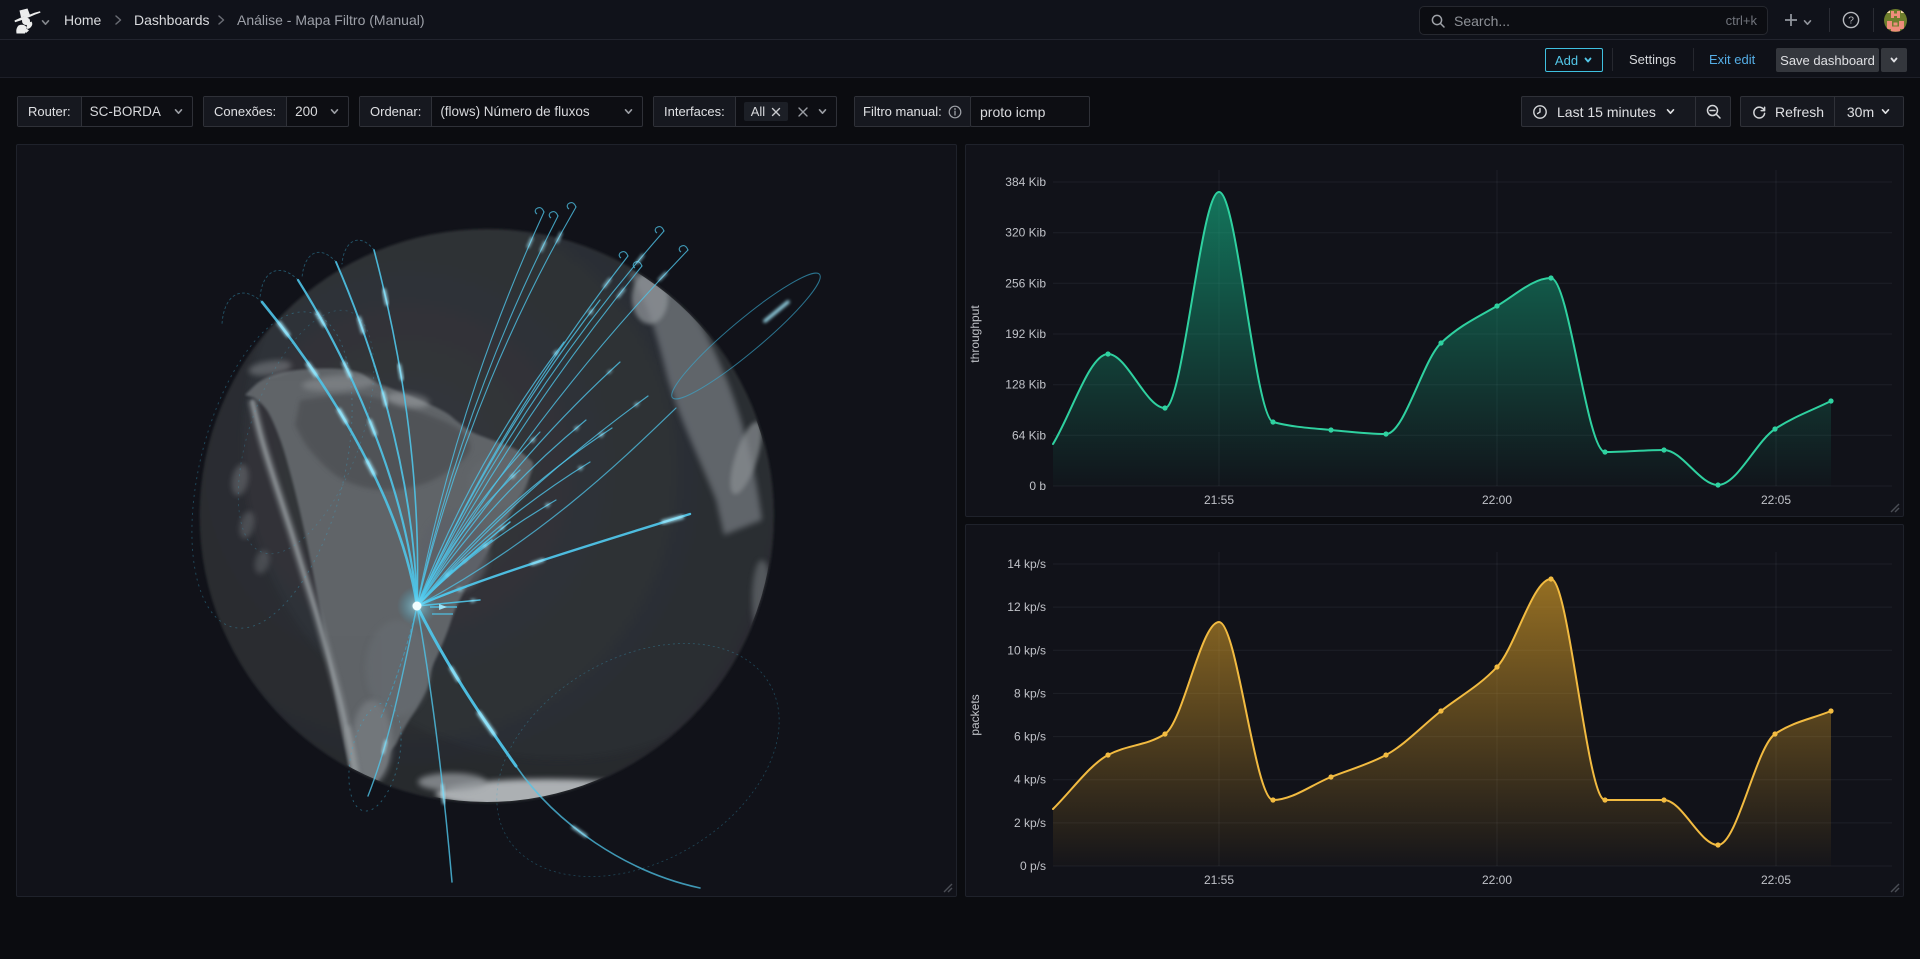  I want to click on svg-text: 6 kp/s, so click(1030, 737).